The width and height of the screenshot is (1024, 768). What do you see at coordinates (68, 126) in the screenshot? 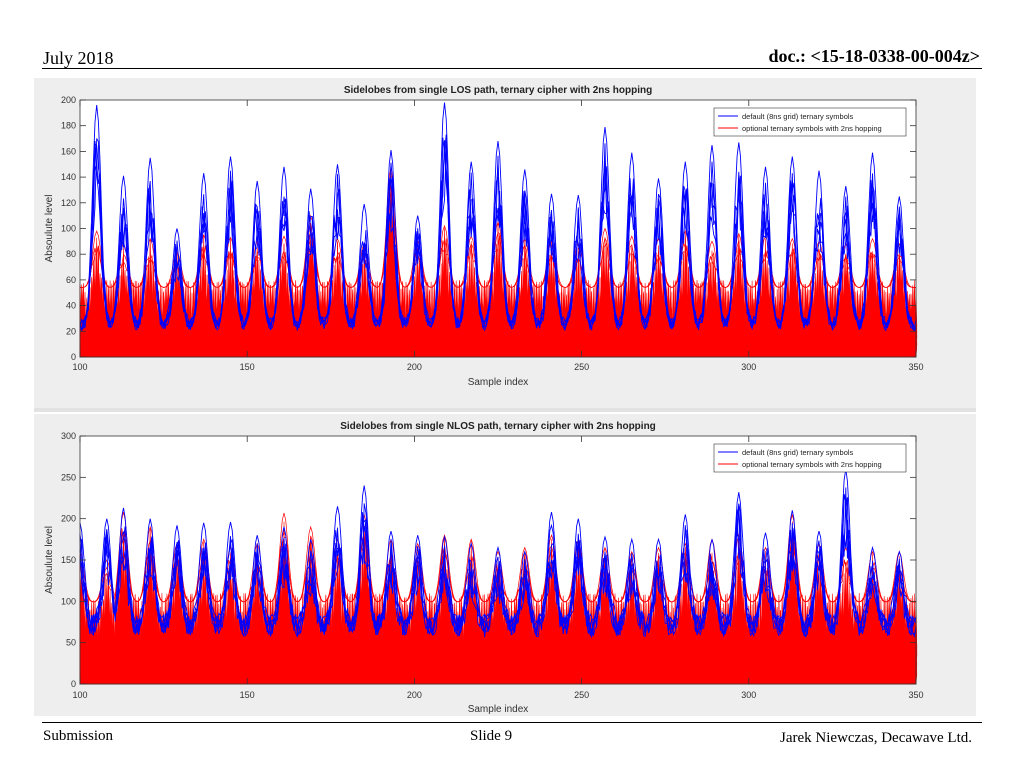
I see `y-tick-label: 180` at bounding box center [68, 126].